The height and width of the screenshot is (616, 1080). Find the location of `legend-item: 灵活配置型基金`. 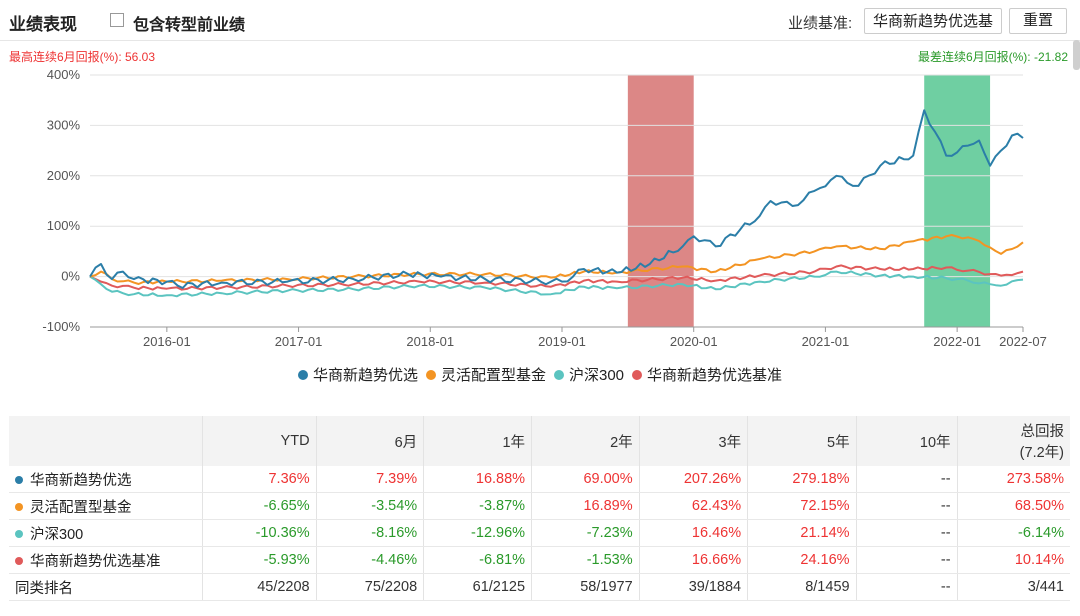

legend-item: 灵活配置型基金 is located at coordinates (485, 374).